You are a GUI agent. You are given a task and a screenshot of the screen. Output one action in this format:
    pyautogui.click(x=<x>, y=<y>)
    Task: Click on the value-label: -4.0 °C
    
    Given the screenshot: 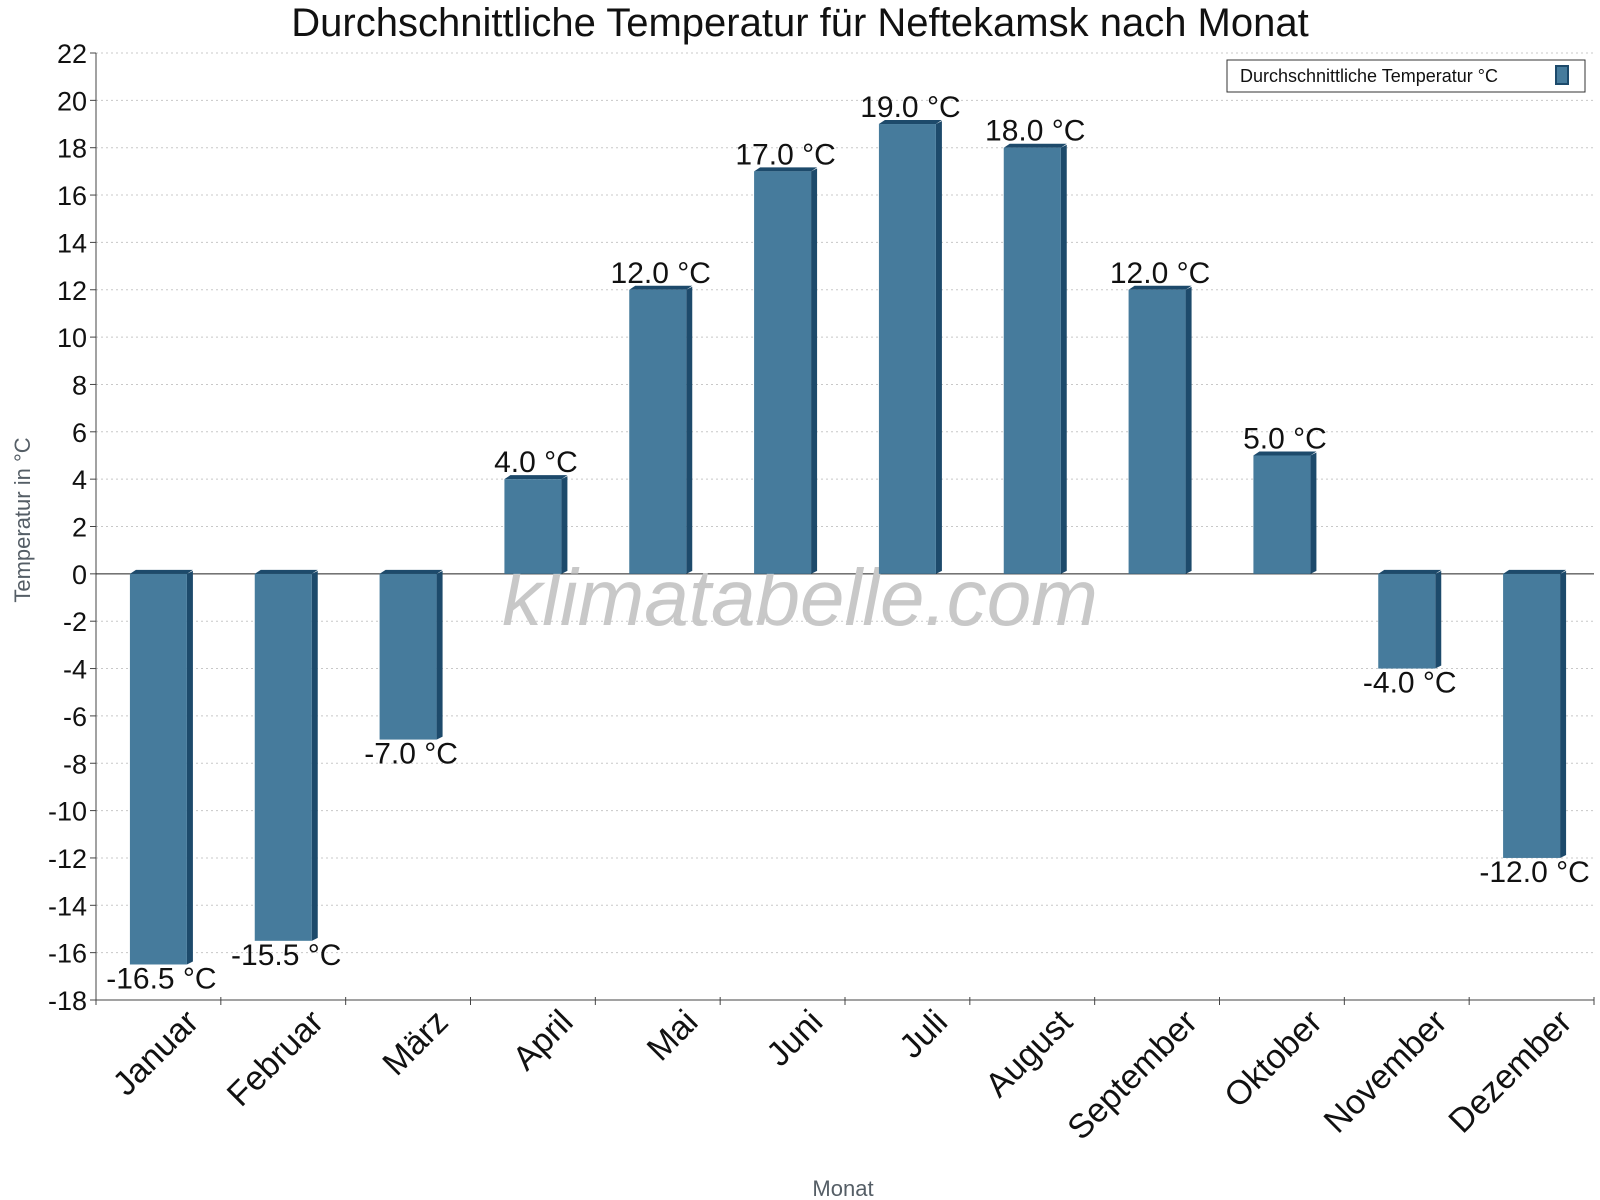 What is the action you would take?
    pyautogui.click(x=1410, y=683)
    